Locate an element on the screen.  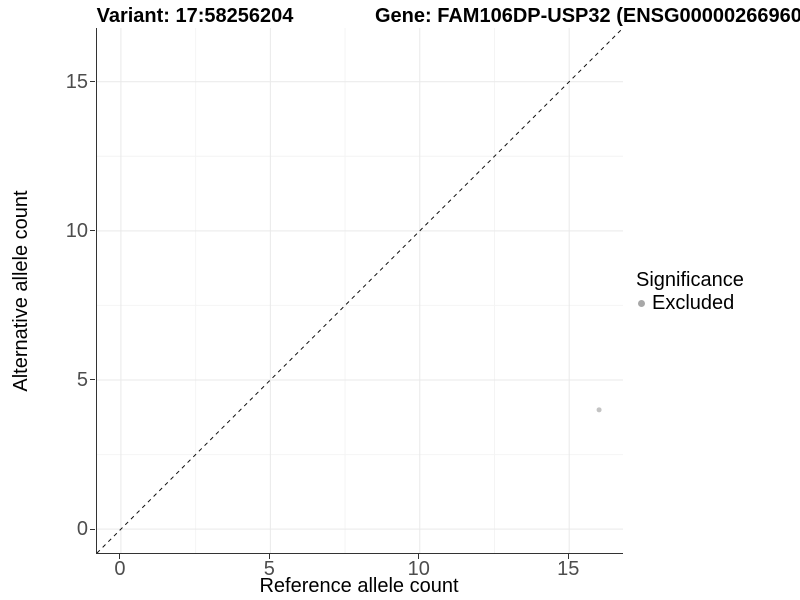
variant-title: Variant: 17:58256204 is located at coordinates (195, 16).